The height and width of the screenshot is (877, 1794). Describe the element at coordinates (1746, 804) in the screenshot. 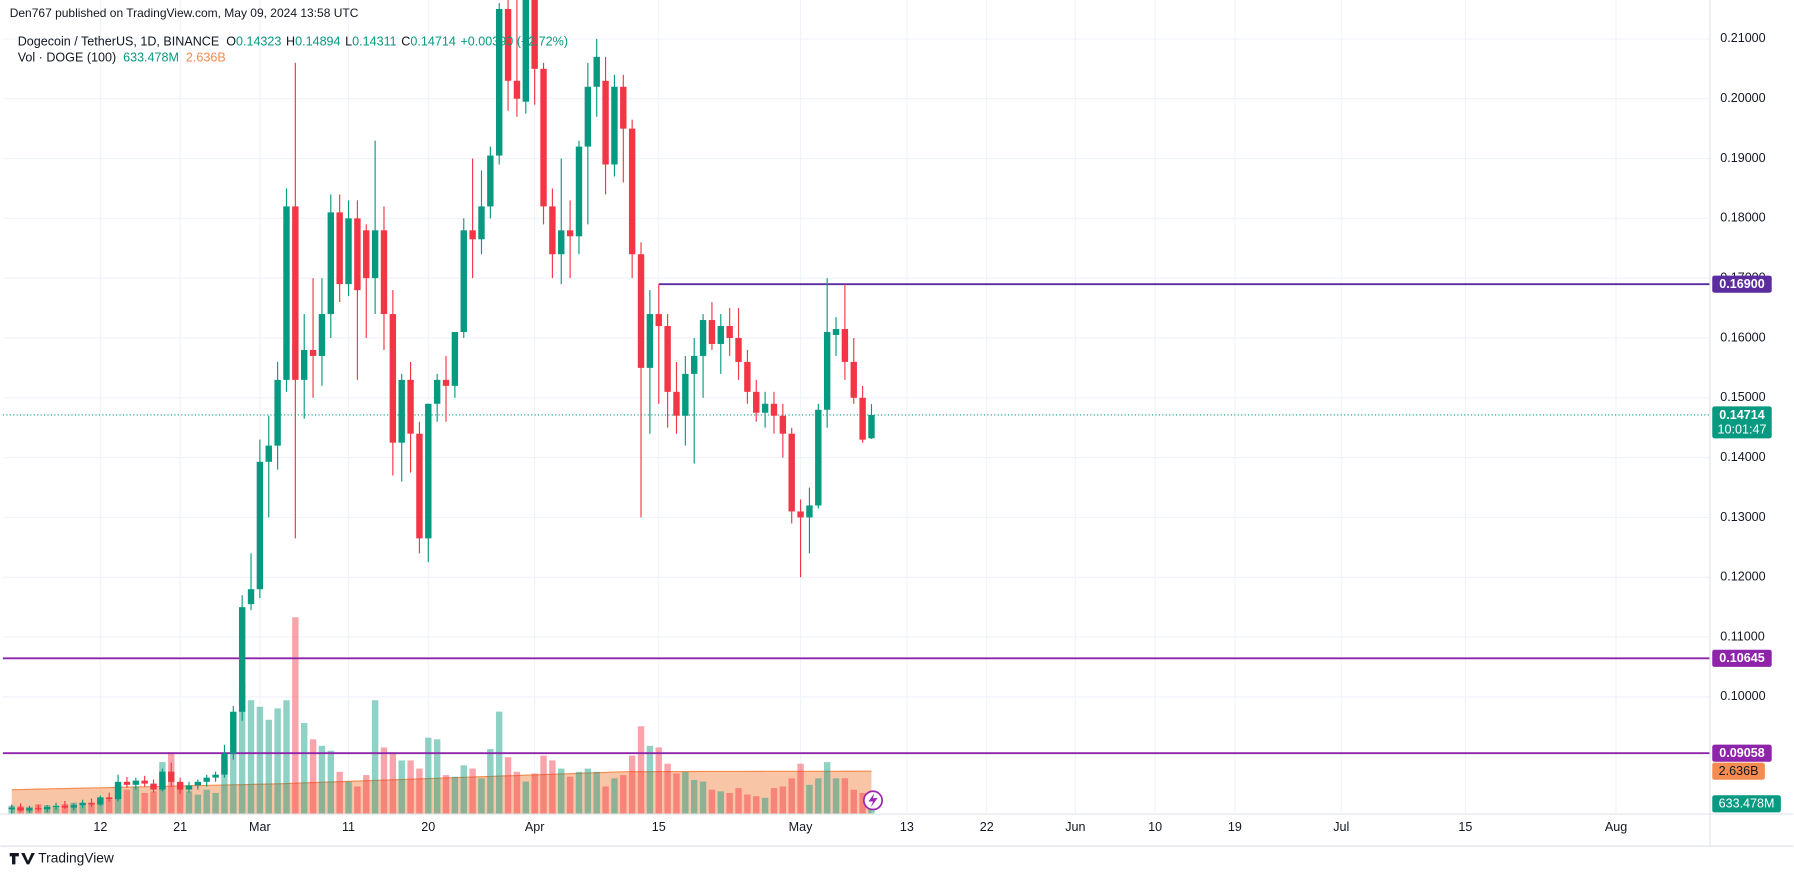

I see `volume-label-box` at that location.